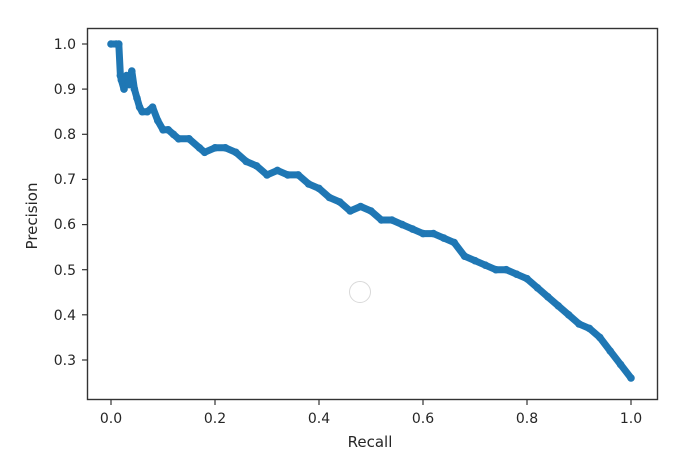 This screenshot has width=685, height=468. Describe the element at coordinates (32, 216) in the screenshot. I see `y-axis-label: Precision` at that location.